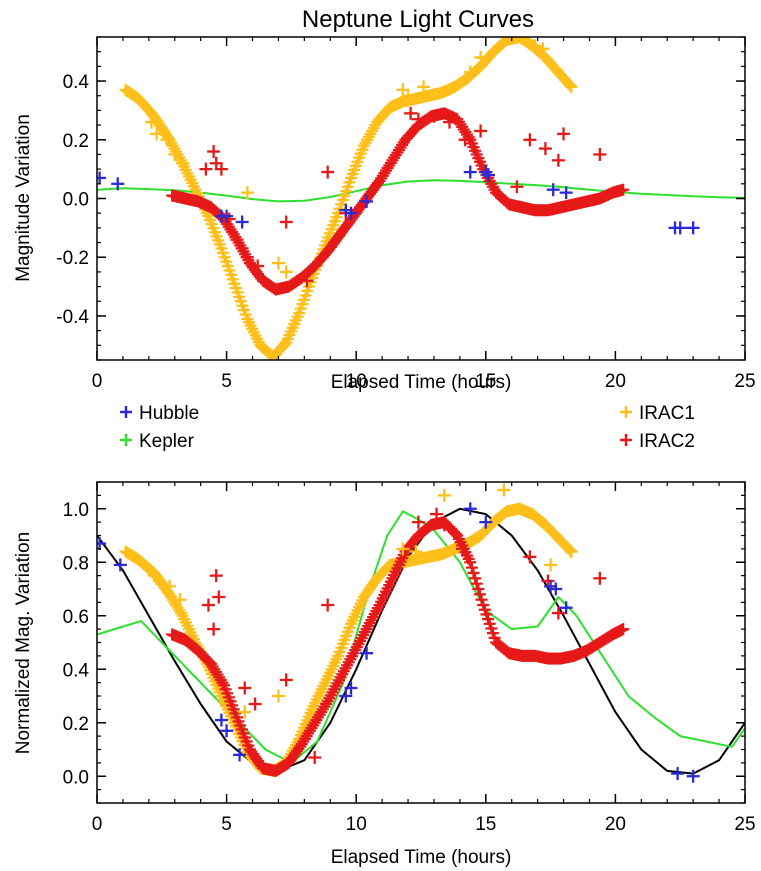 The width and height of the screenshot is (761, 871). Describe the element at coordinates (72, 258) in the screenshot. I see `top-y-tick-label: -0.2` at that location.